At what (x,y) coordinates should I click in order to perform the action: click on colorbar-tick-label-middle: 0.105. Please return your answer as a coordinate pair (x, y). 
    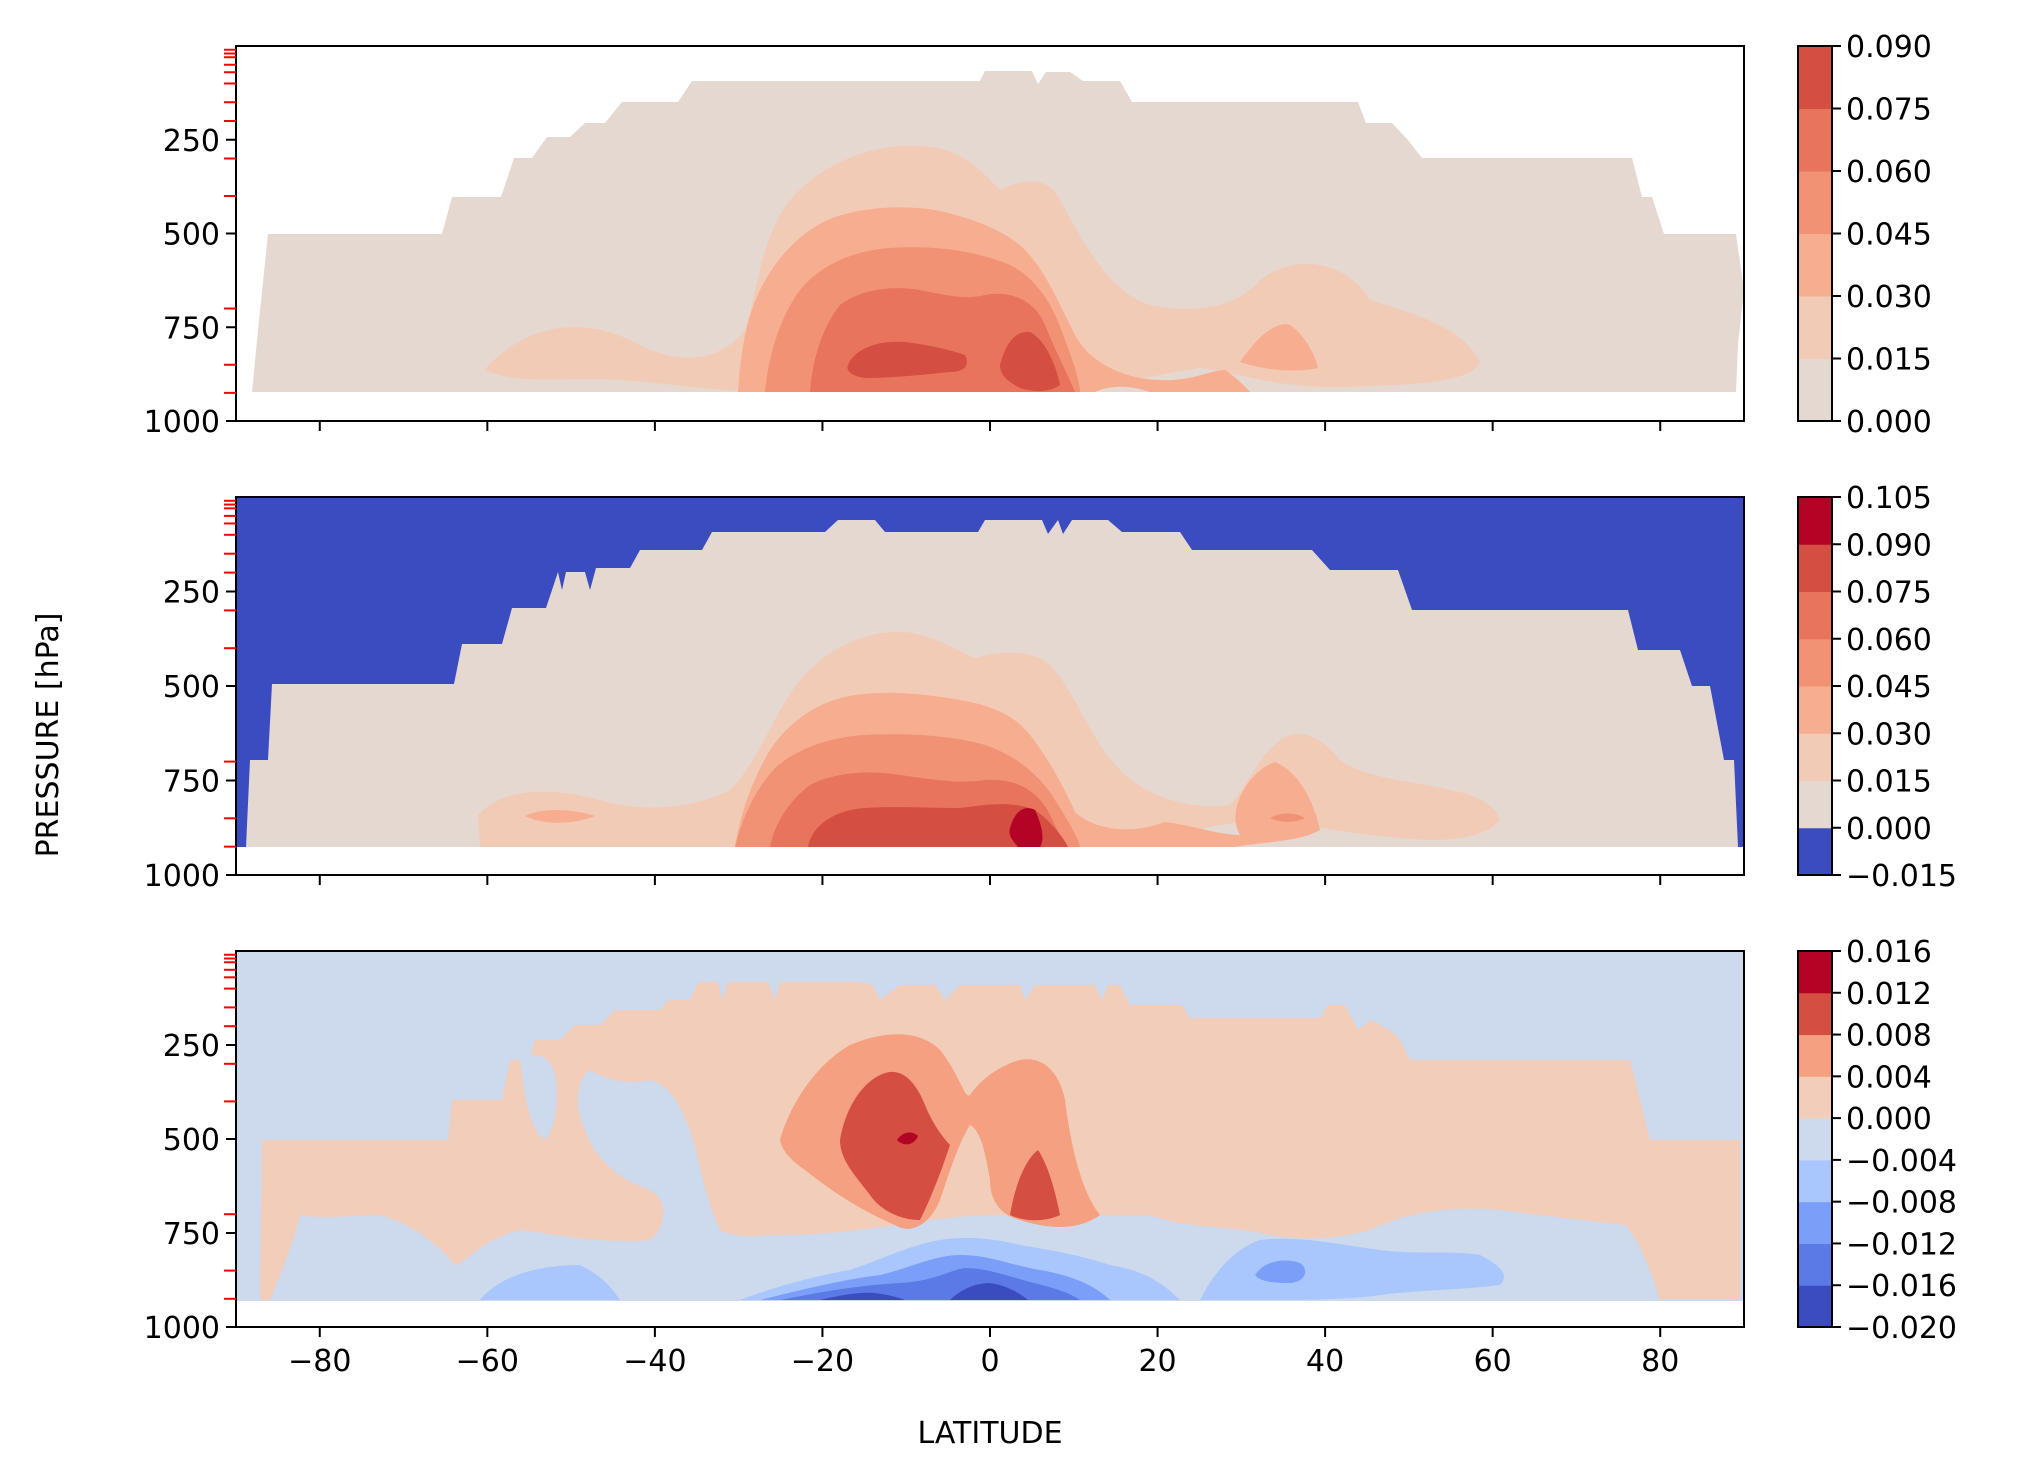
    Looking at the image, I should click on (1889, 498).